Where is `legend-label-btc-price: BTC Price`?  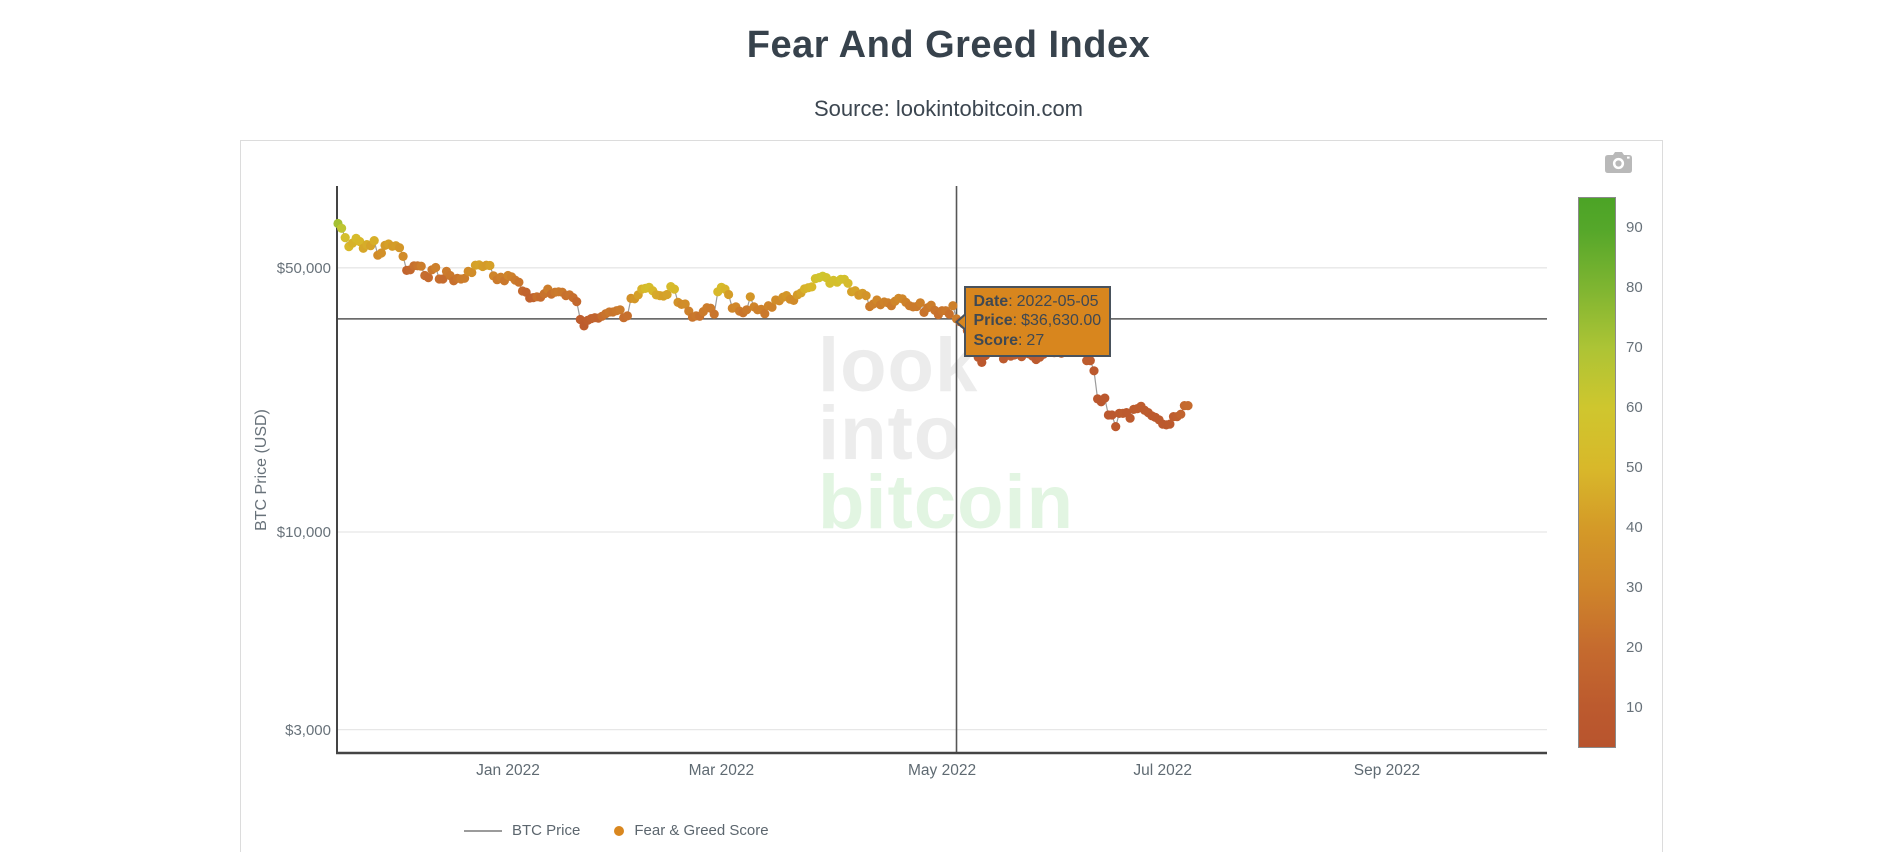
legend-label-btc-price: BTC Price is located at coordinates (546, 830).